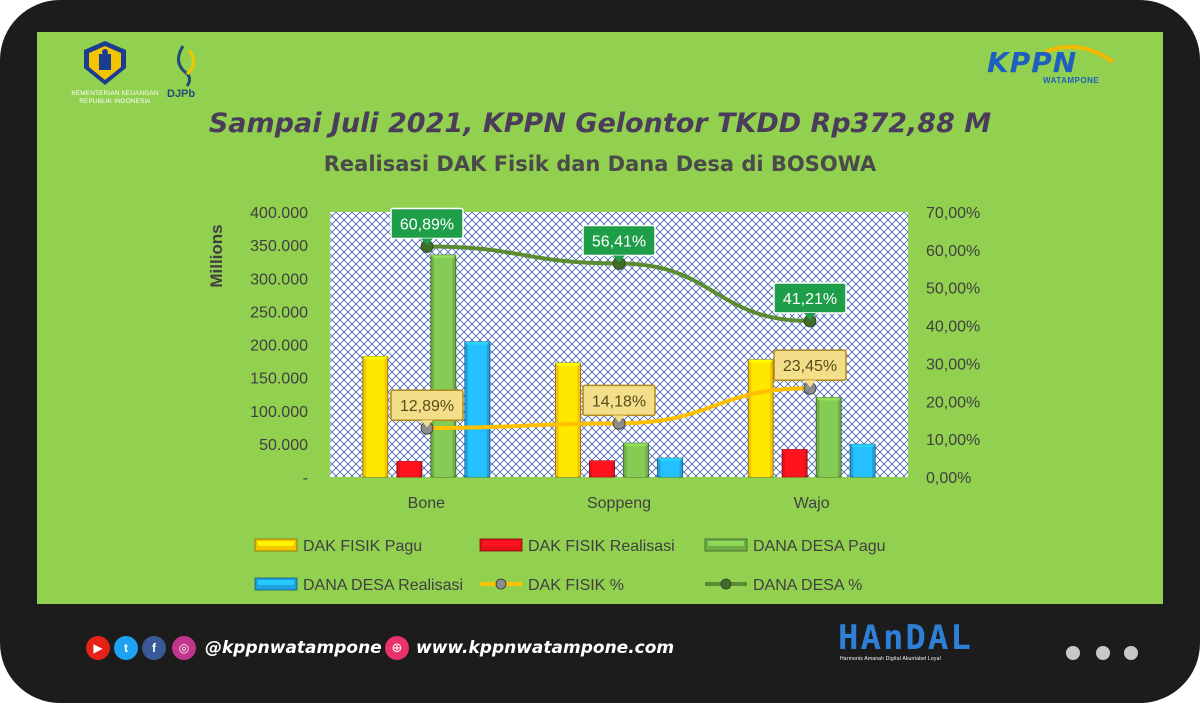 The height and width of the screenshot is (703, 1200). What do you see at coordinates (283, 445) in the screenshot?
I see `y-tick-label: 50.000` at bounding box center [283, 445].